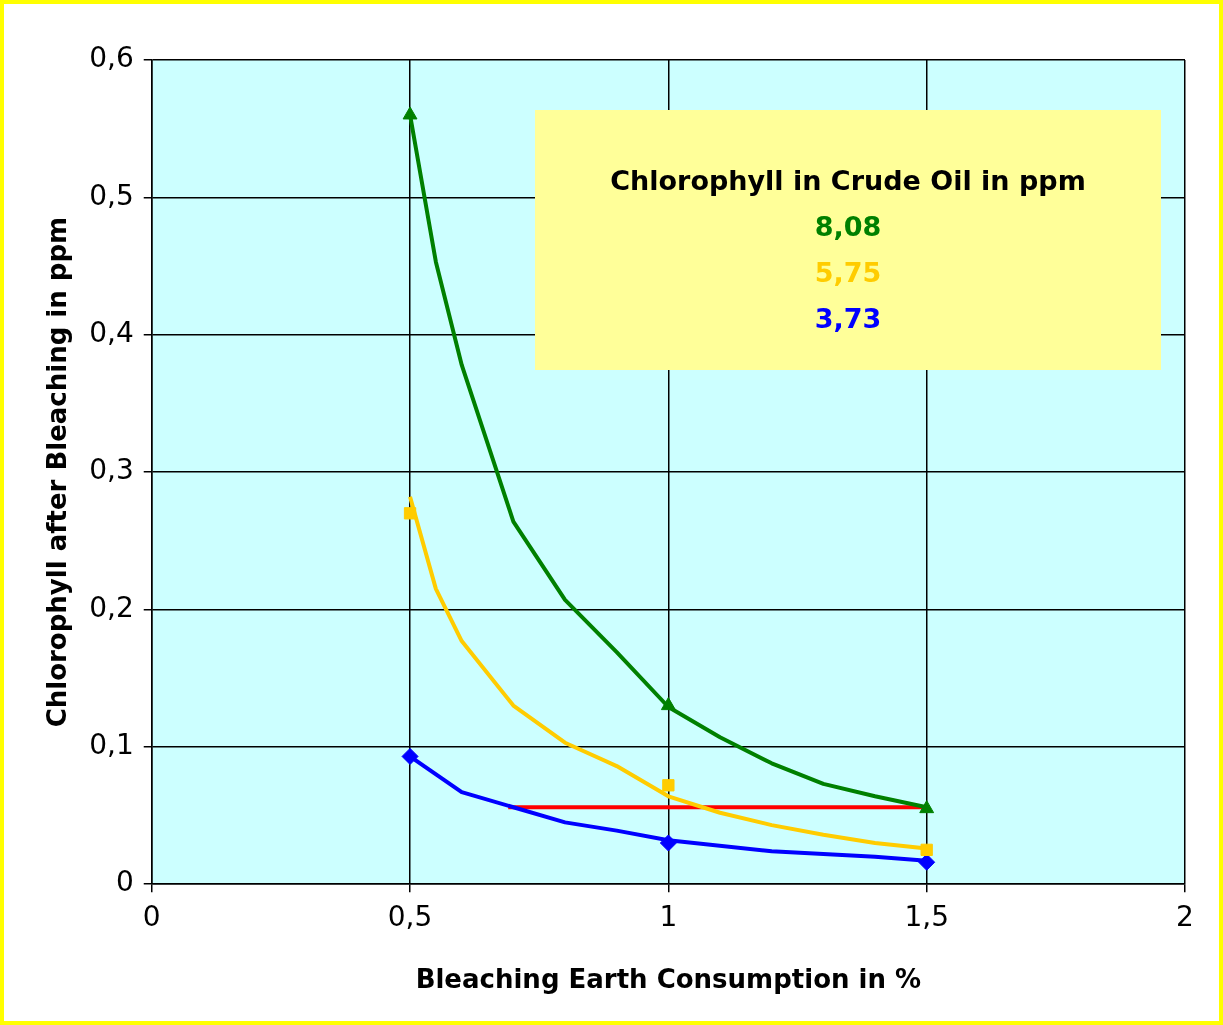 The width and height of the screenshot is (1223, 1025). Describe the element at coordinates (1185, 917) in the screenshot. I see `x-tick-label: 2` at that location.